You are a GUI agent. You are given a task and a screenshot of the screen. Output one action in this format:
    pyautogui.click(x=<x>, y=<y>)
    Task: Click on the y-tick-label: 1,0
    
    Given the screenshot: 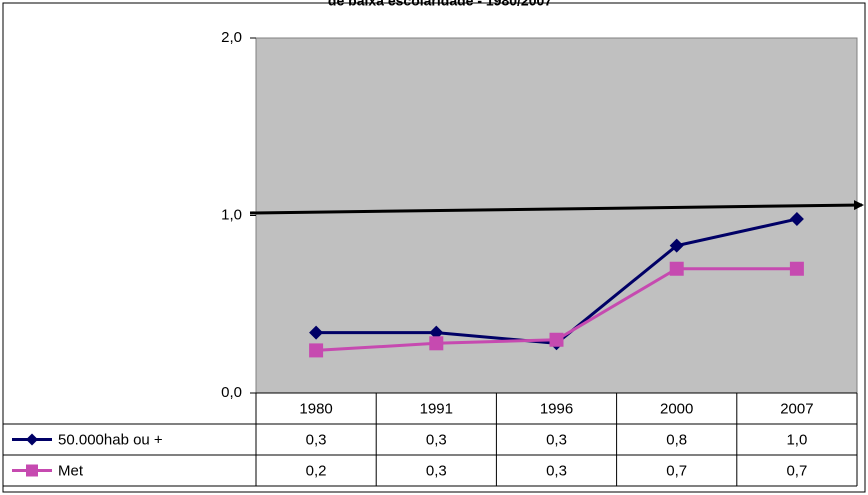 What is the action you would take?
    pyautogui.click(x=231, y=214)
    